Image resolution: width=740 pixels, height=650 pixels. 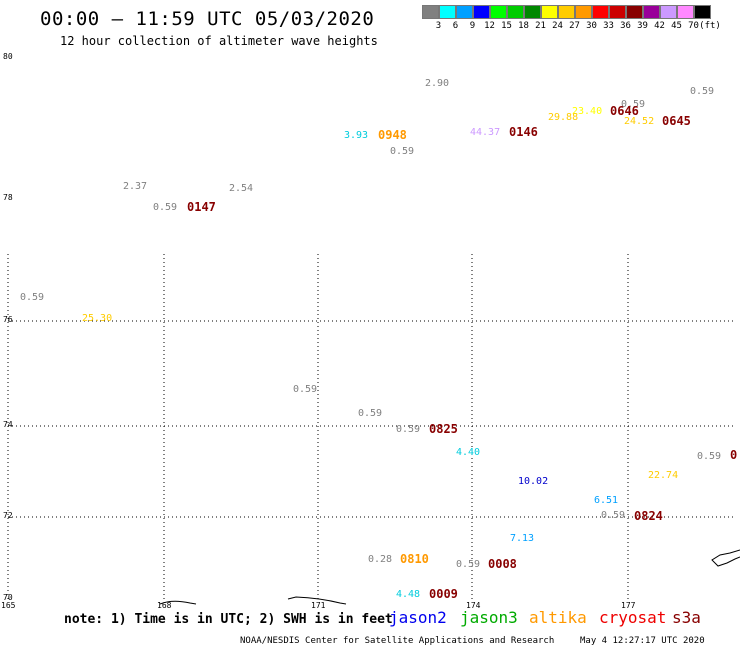 I want to click on legend-label: 39, so click(x=642, y=26).